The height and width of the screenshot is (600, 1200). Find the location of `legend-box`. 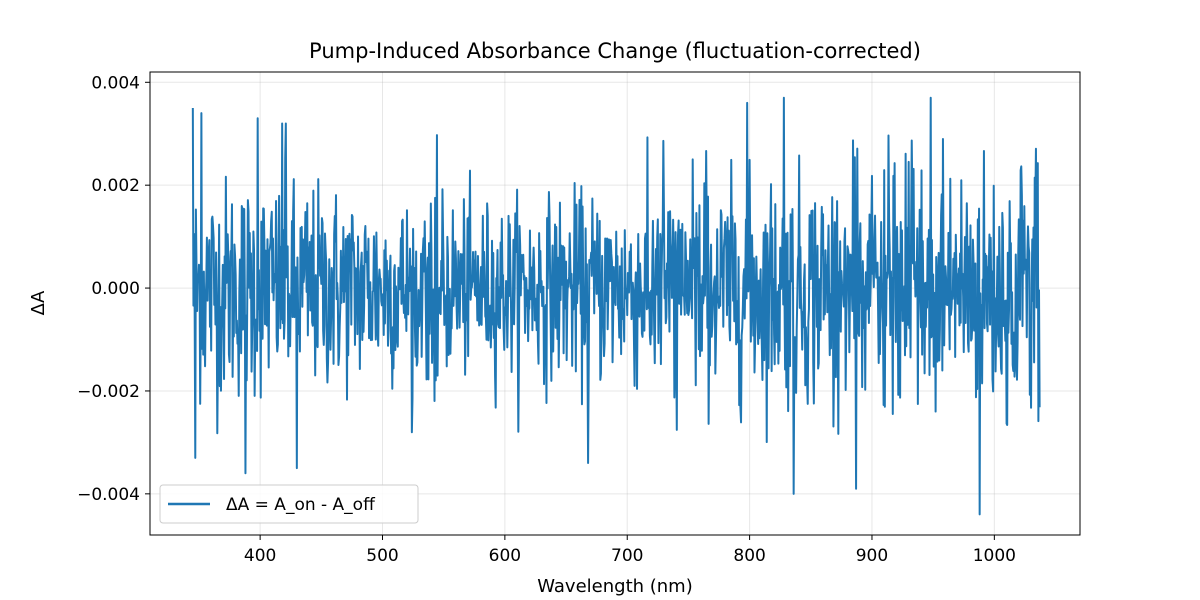

legend-box is located at coordinates (289, 504).